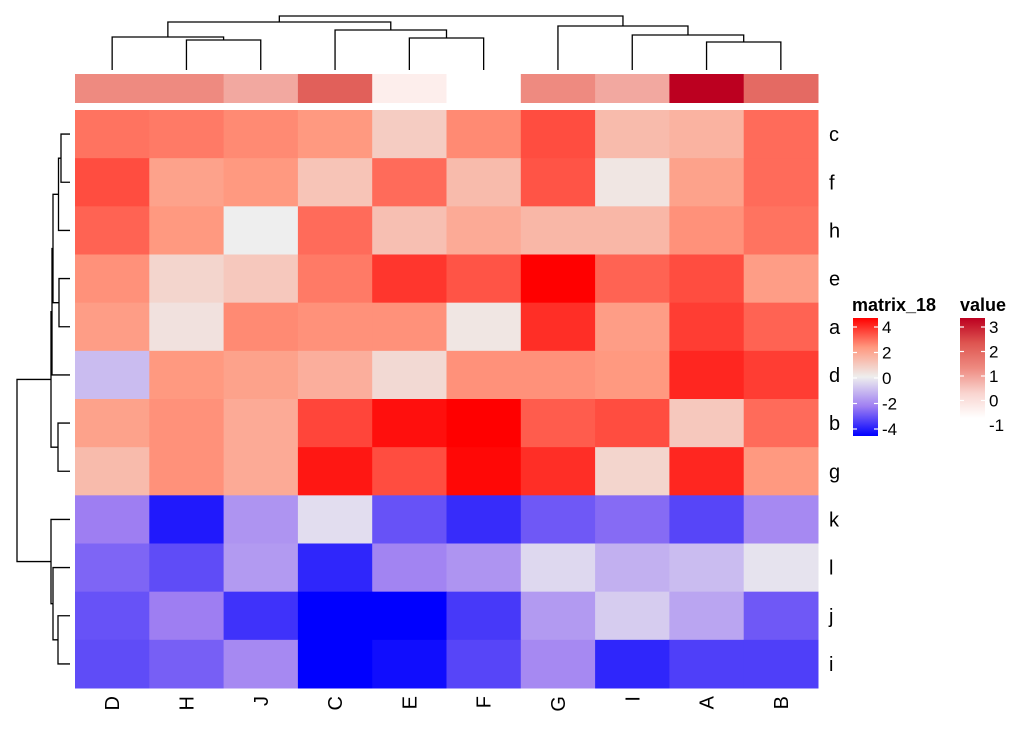 This screenshot has height=731, width=1024. What do you see at coordinates (993, 376) in the screenshot?
I see `legend-tick-label: 1` at bounding box center [993, 376].